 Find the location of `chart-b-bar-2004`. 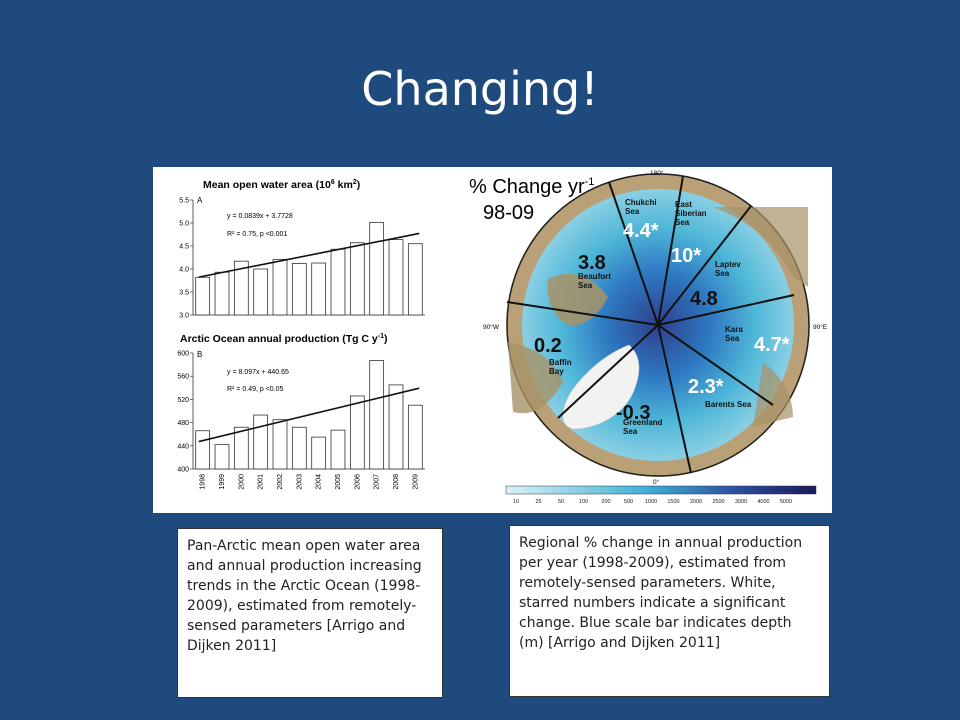

chart-b-bar-2004 is located at coordinates (319, 453).